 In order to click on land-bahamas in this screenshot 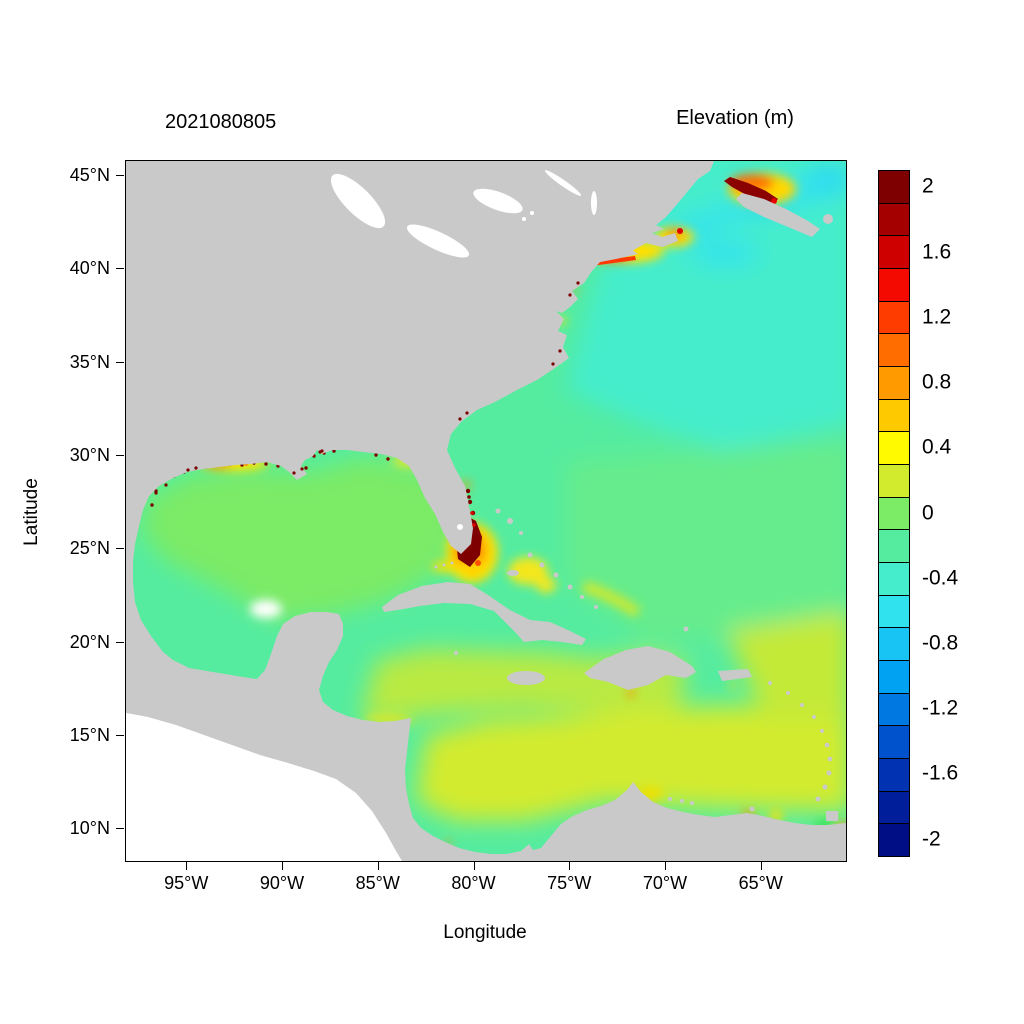, I will do `click(592, 570)`.